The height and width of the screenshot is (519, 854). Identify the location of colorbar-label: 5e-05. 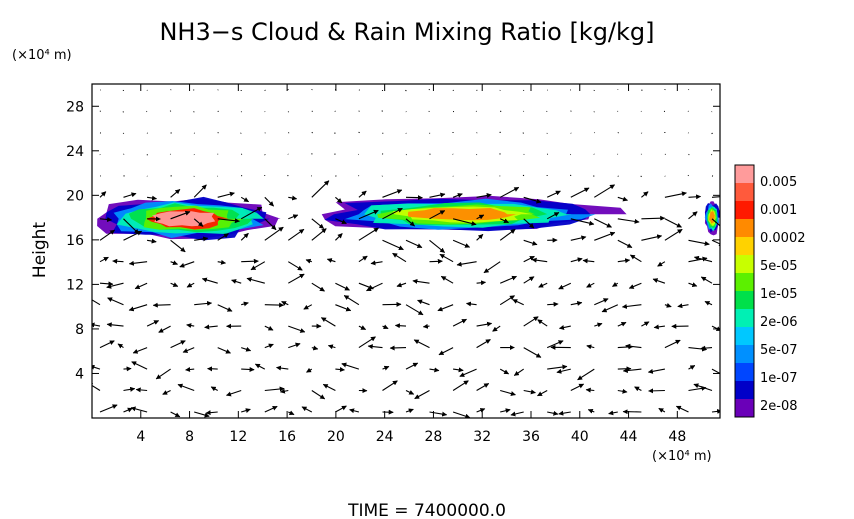
(779, 266).